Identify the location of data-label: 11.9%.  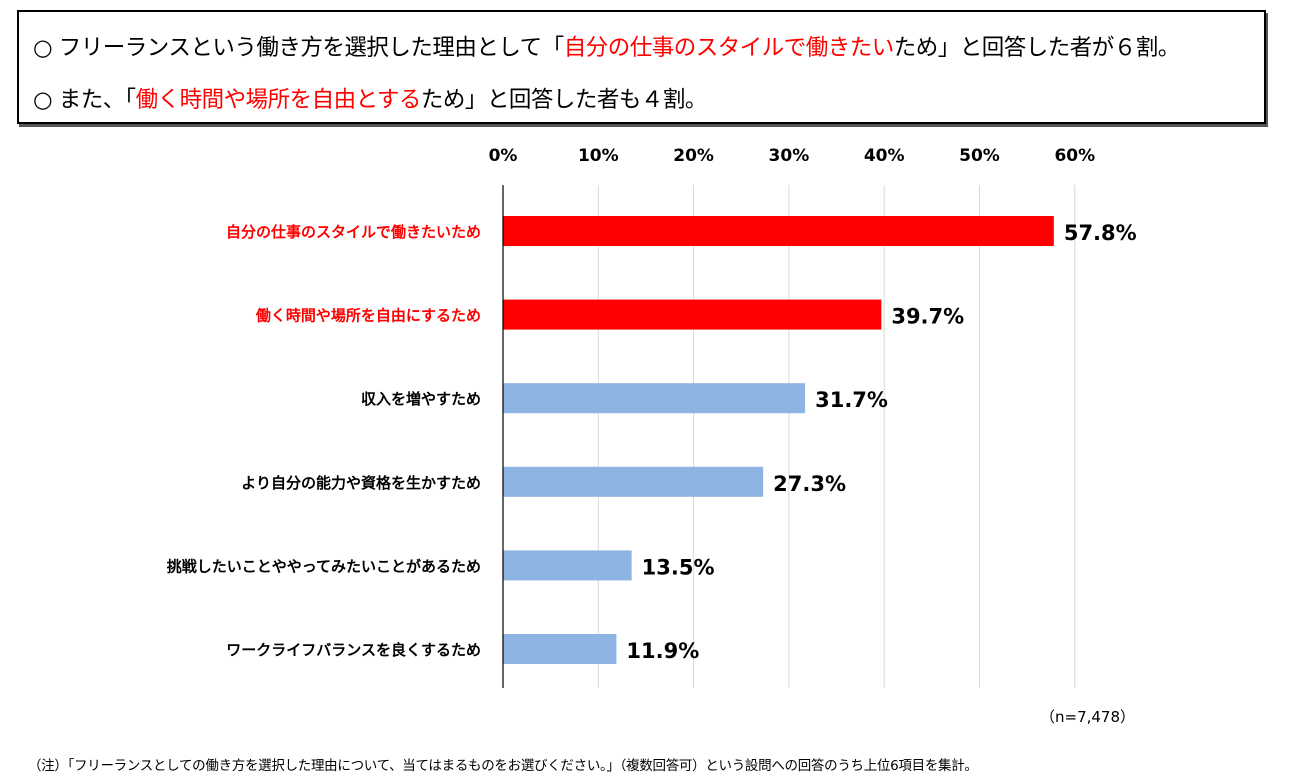
(662, 651).